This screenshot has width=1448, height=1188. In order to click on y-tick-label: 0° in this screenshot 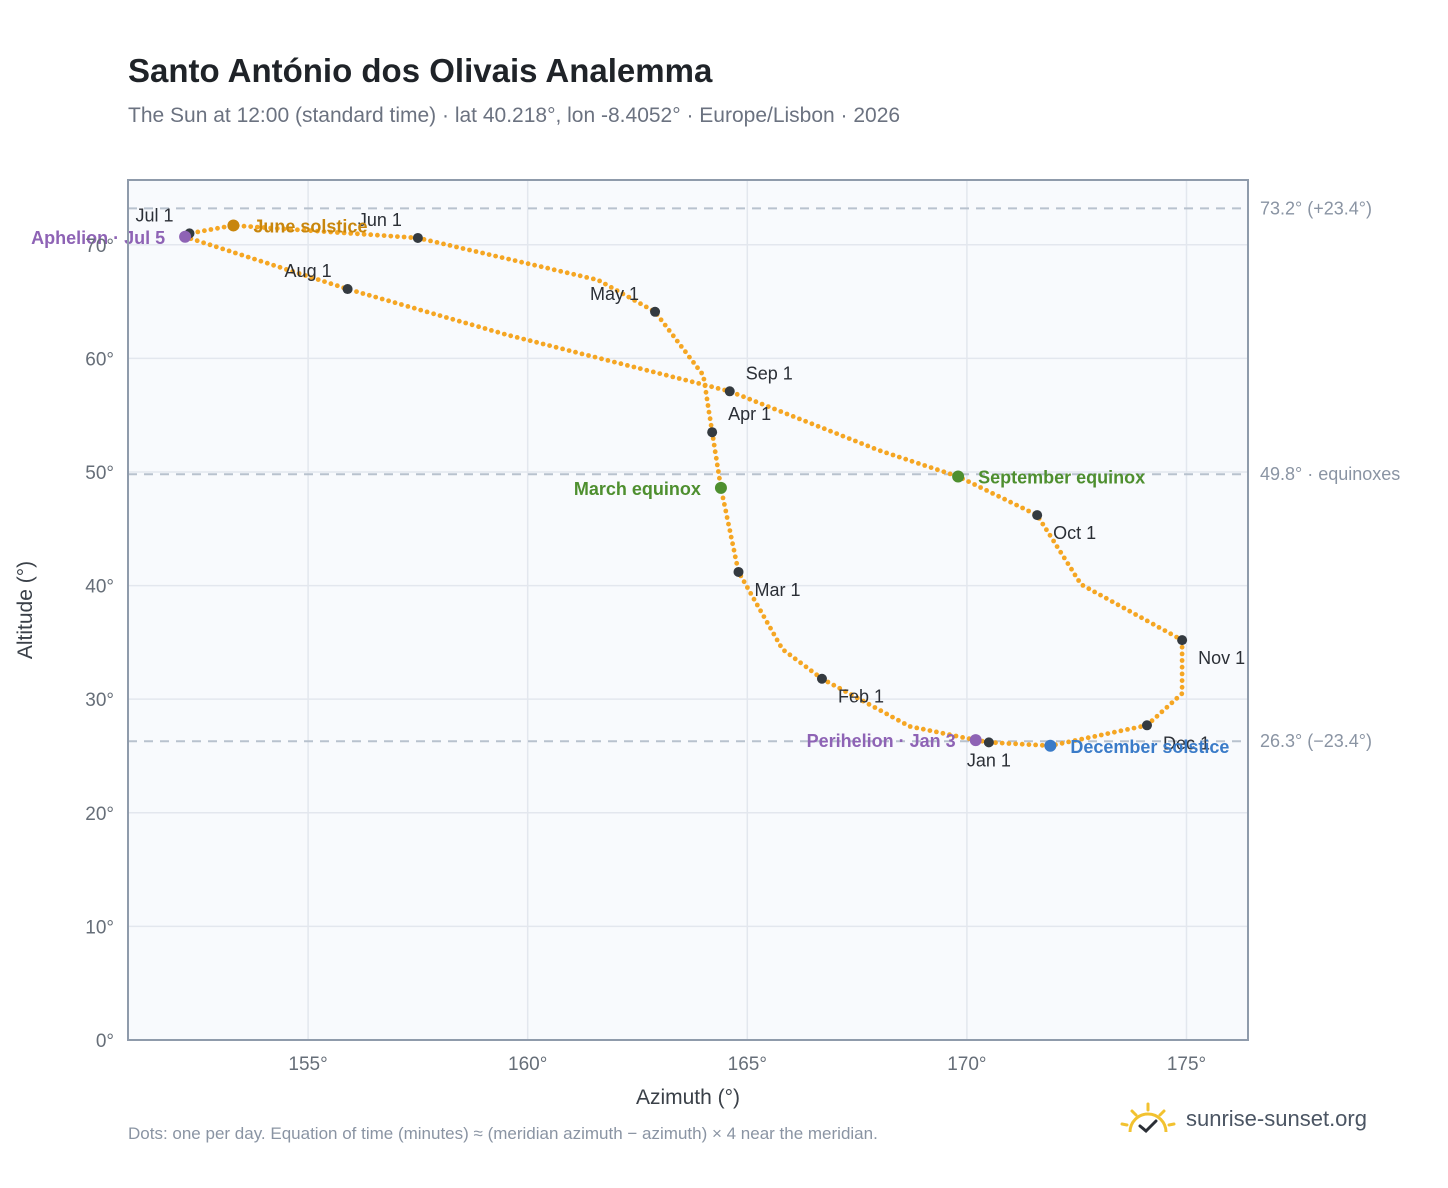, I will do `click(105, 1041)`.